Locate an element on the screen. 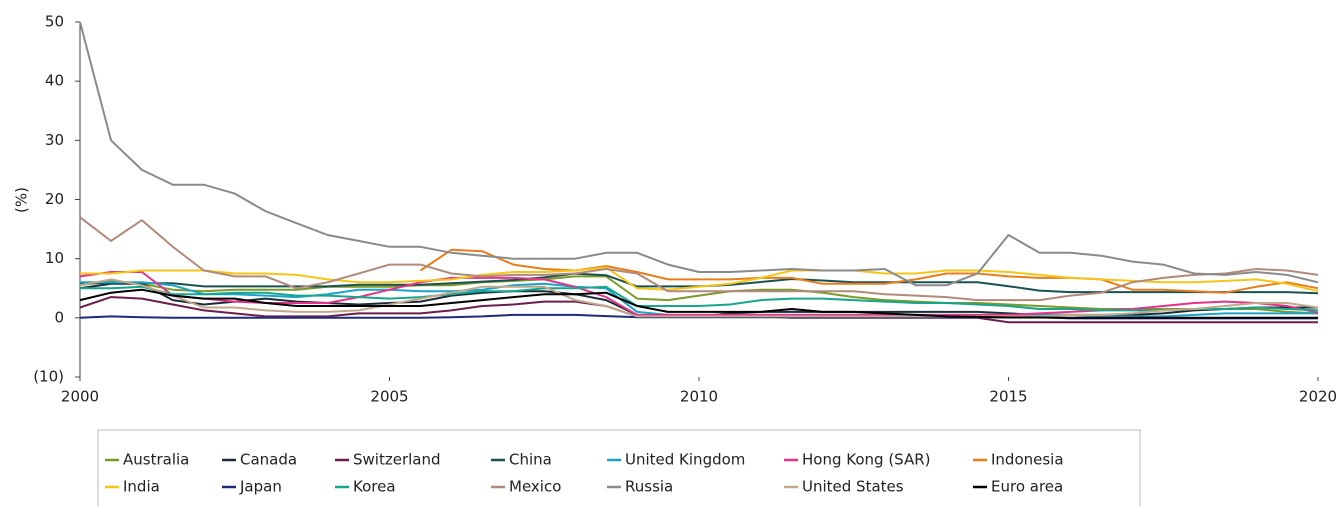 The height and width of the screenshot is (506, 1340). legend-label: Canada is located at coordinates (268, 460).